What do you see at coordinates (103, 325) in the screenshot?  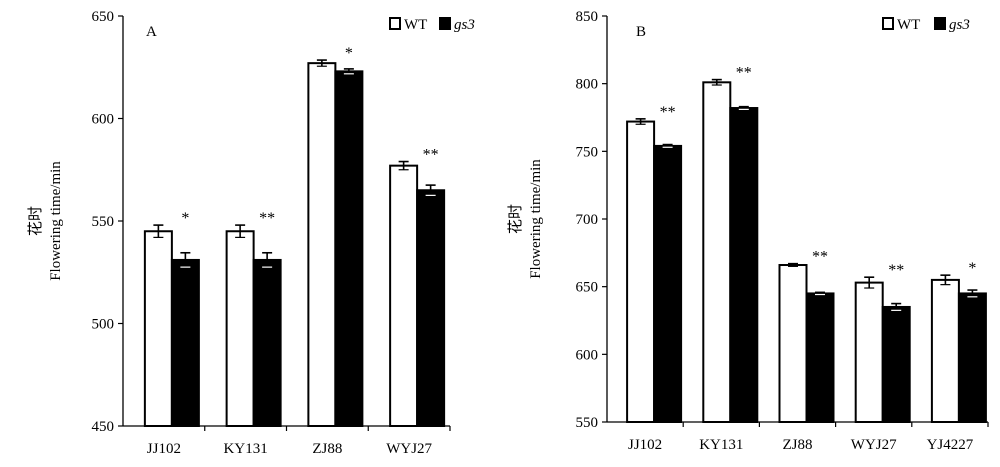 I see `y-tick-label: 500` at bounding box center [103, 325].